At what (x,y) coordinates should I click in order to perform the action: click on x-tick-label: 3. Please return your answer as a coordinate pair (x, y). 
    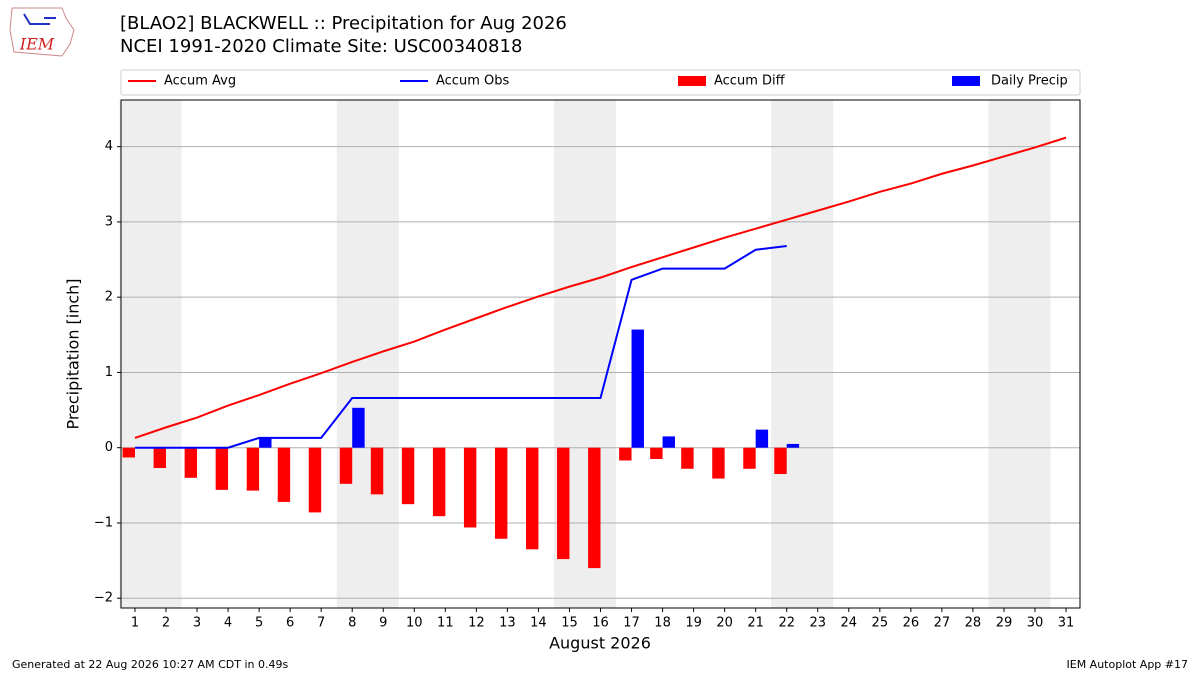
    Looking at the image, I should click on (197, 623).